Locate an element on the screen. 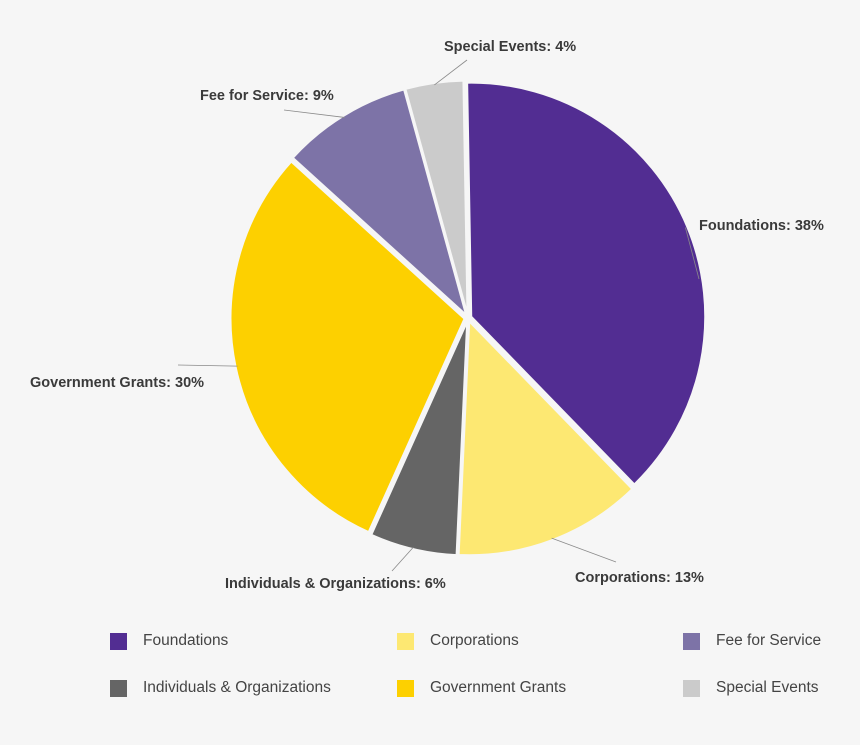 This screenshot has width=860, height=745. leader-line-corporations is located at coordinates (584, 550).